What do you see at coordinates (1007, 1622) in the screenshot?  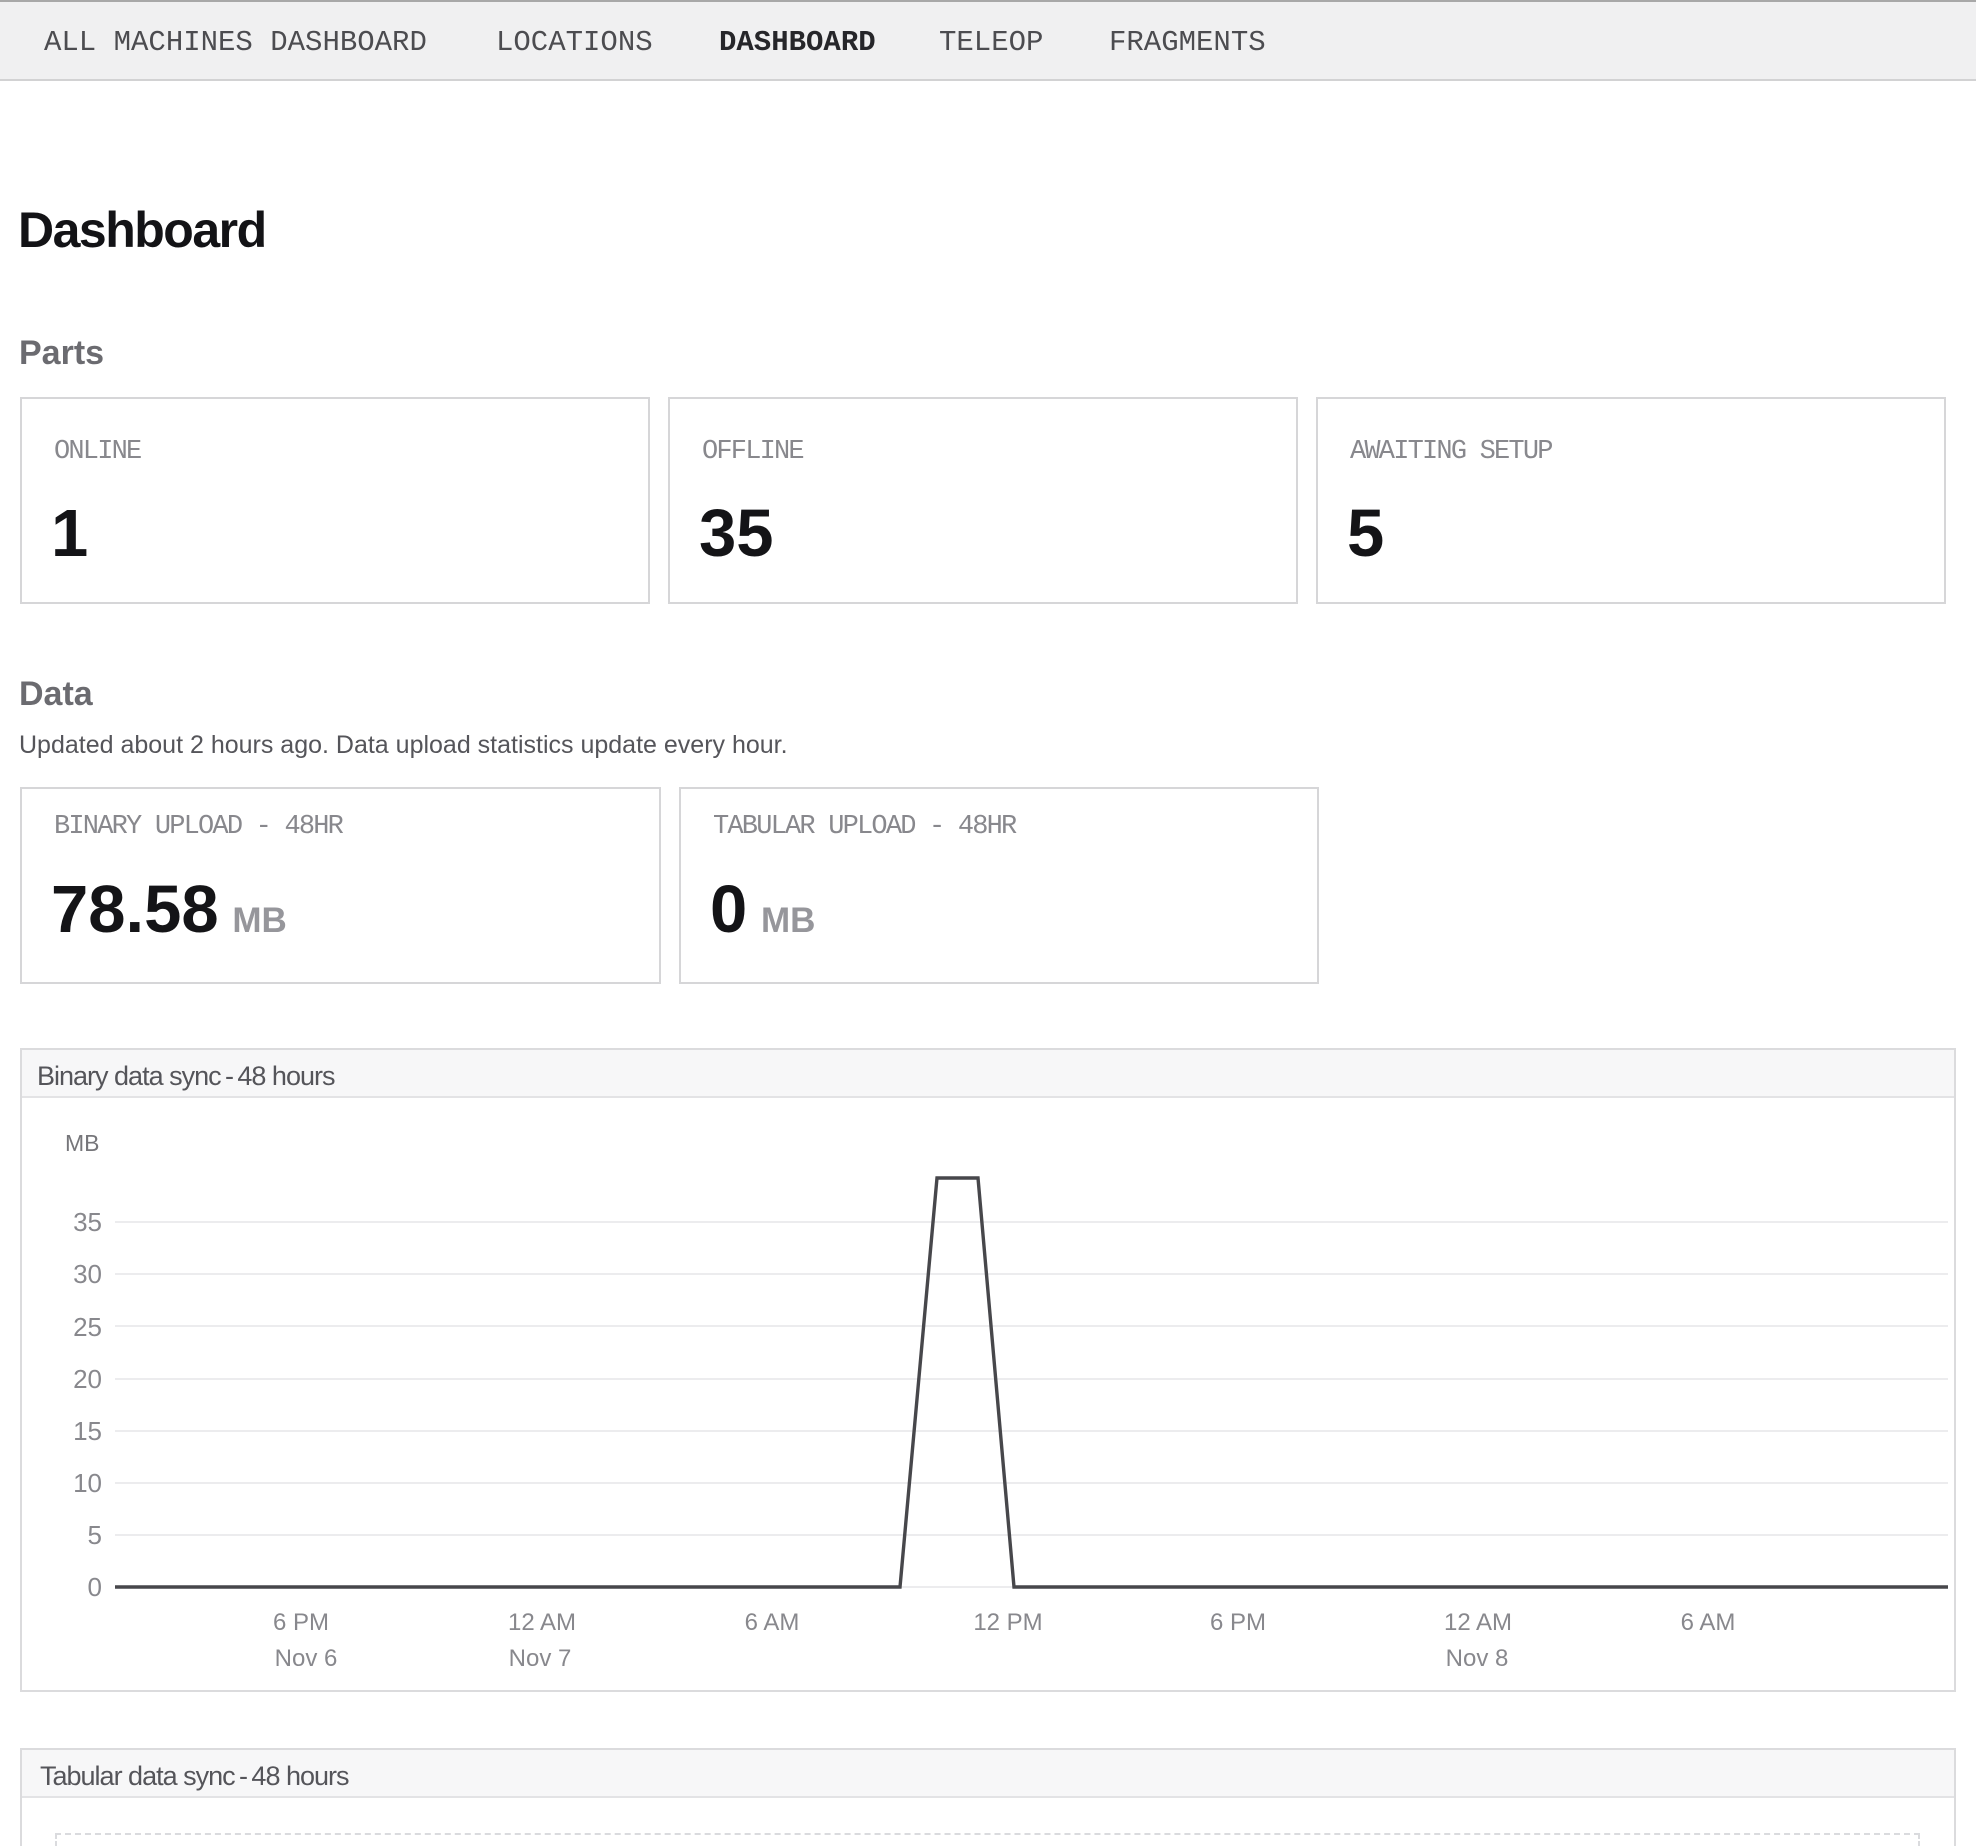 I see `svg-text: 12 PM` at bounding box center [1007, 1622].